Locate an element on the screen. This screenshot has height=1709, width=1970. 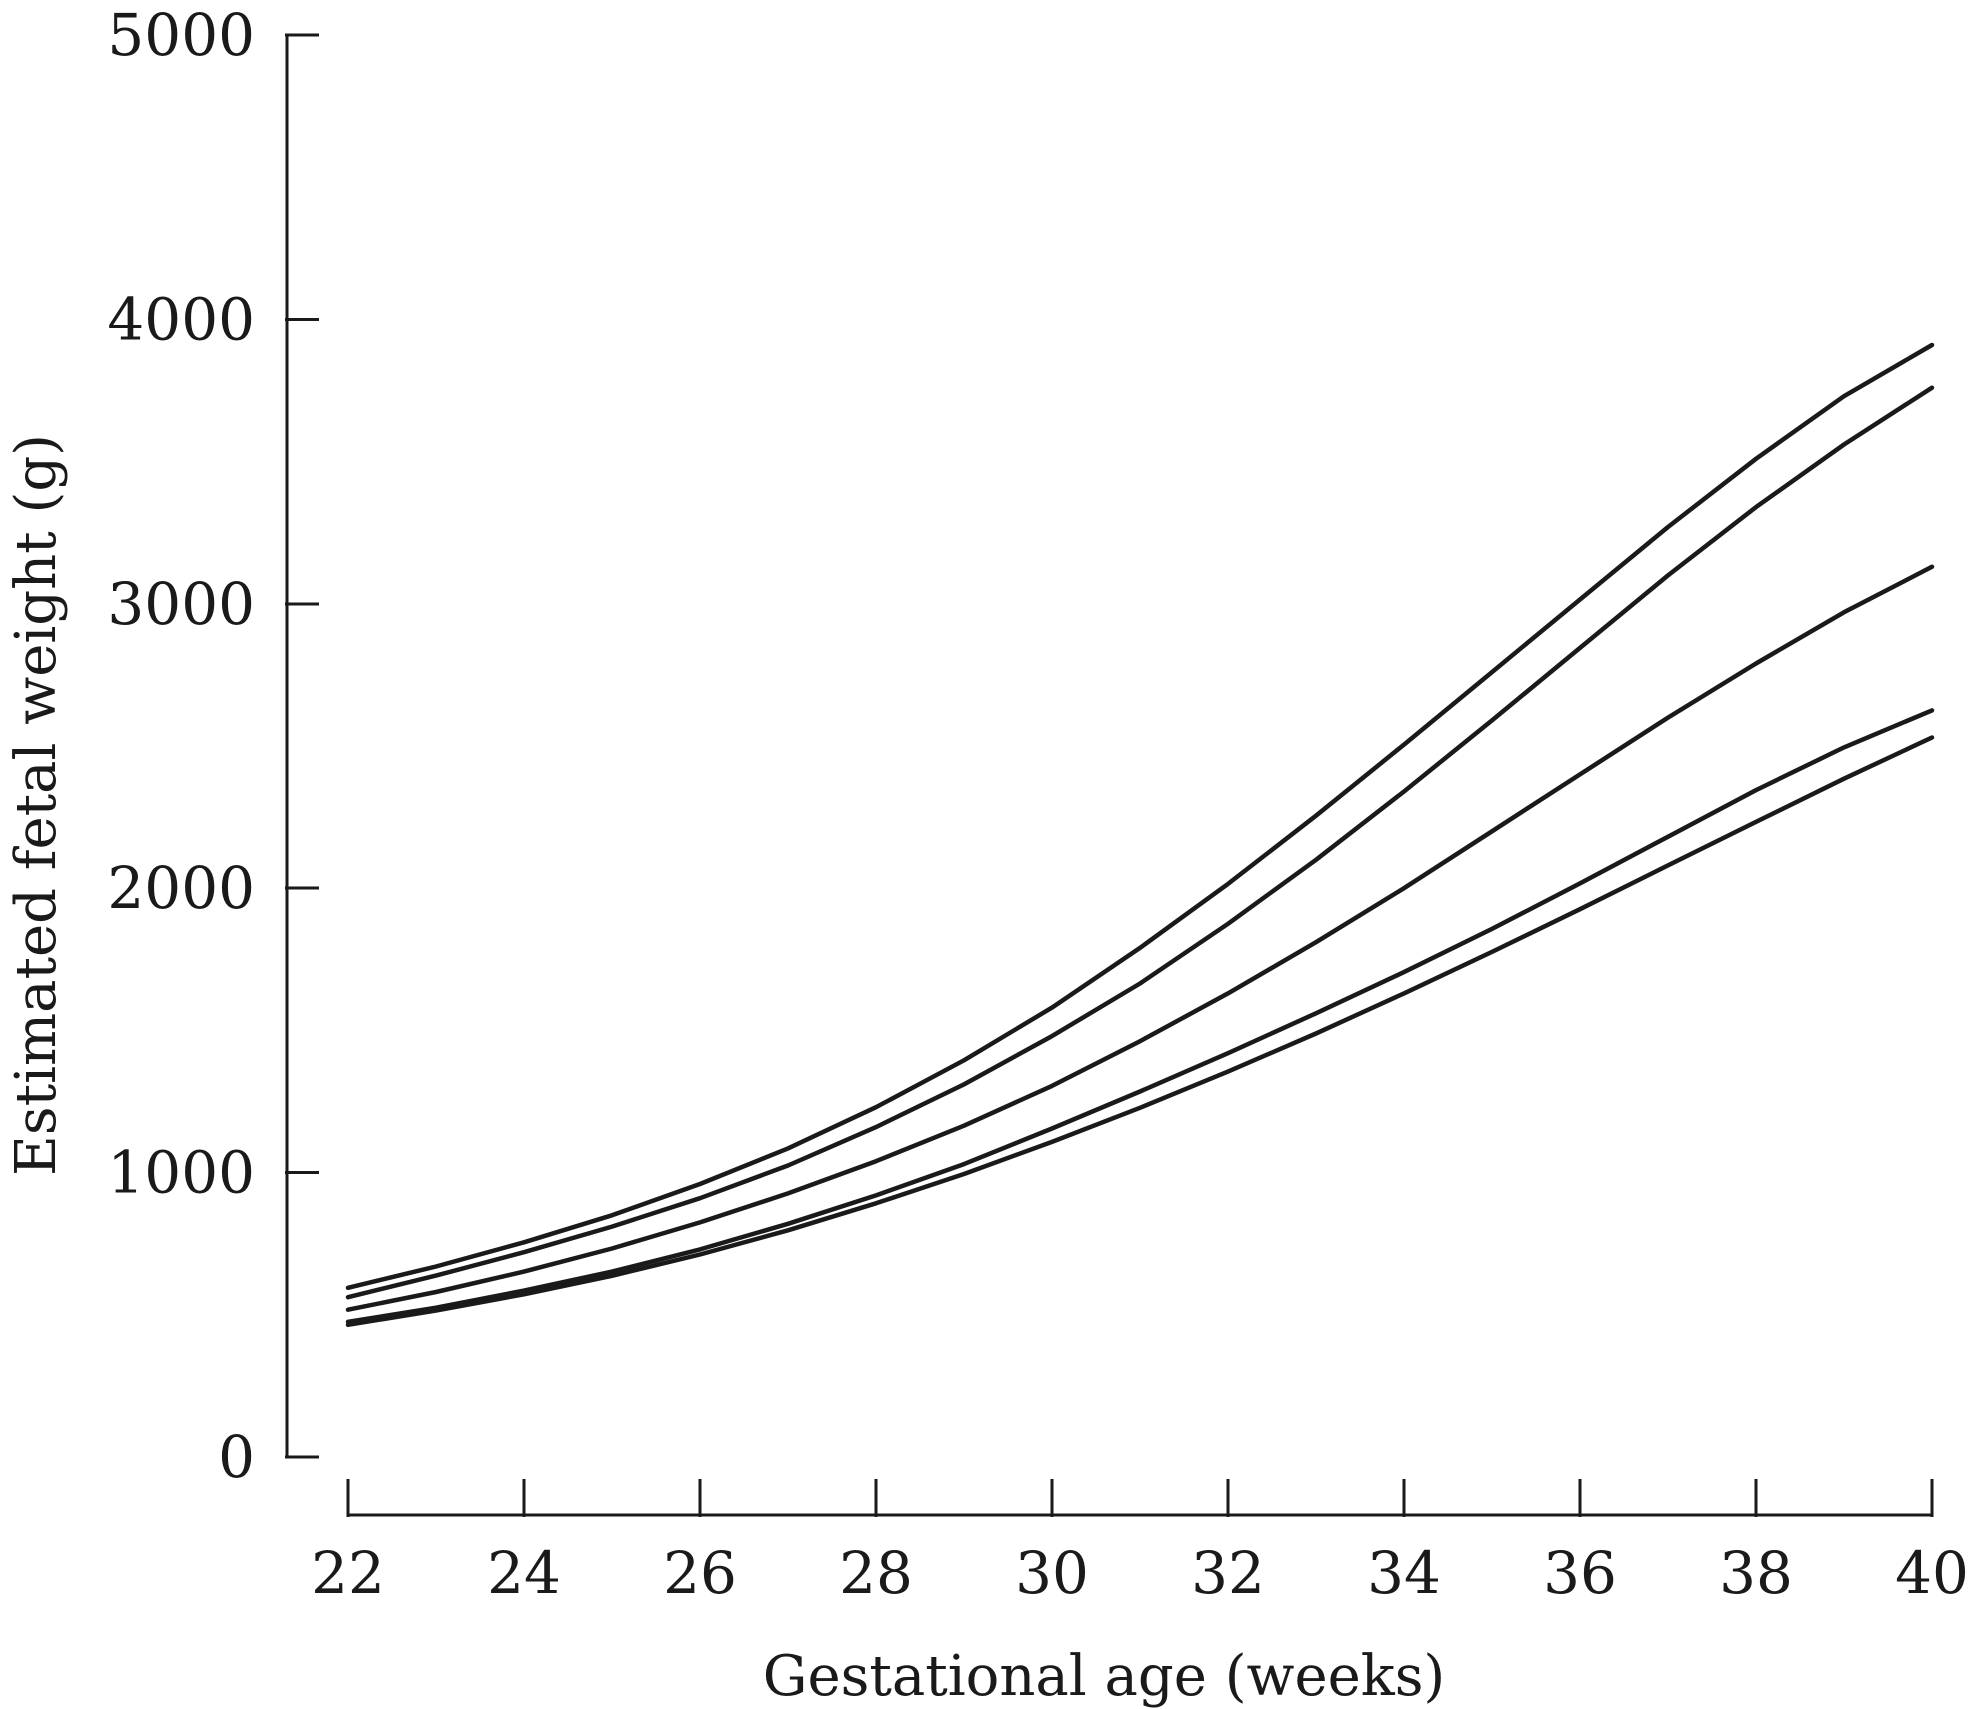
x-tick-label: 38 is located at coordinates (1756, 1573).